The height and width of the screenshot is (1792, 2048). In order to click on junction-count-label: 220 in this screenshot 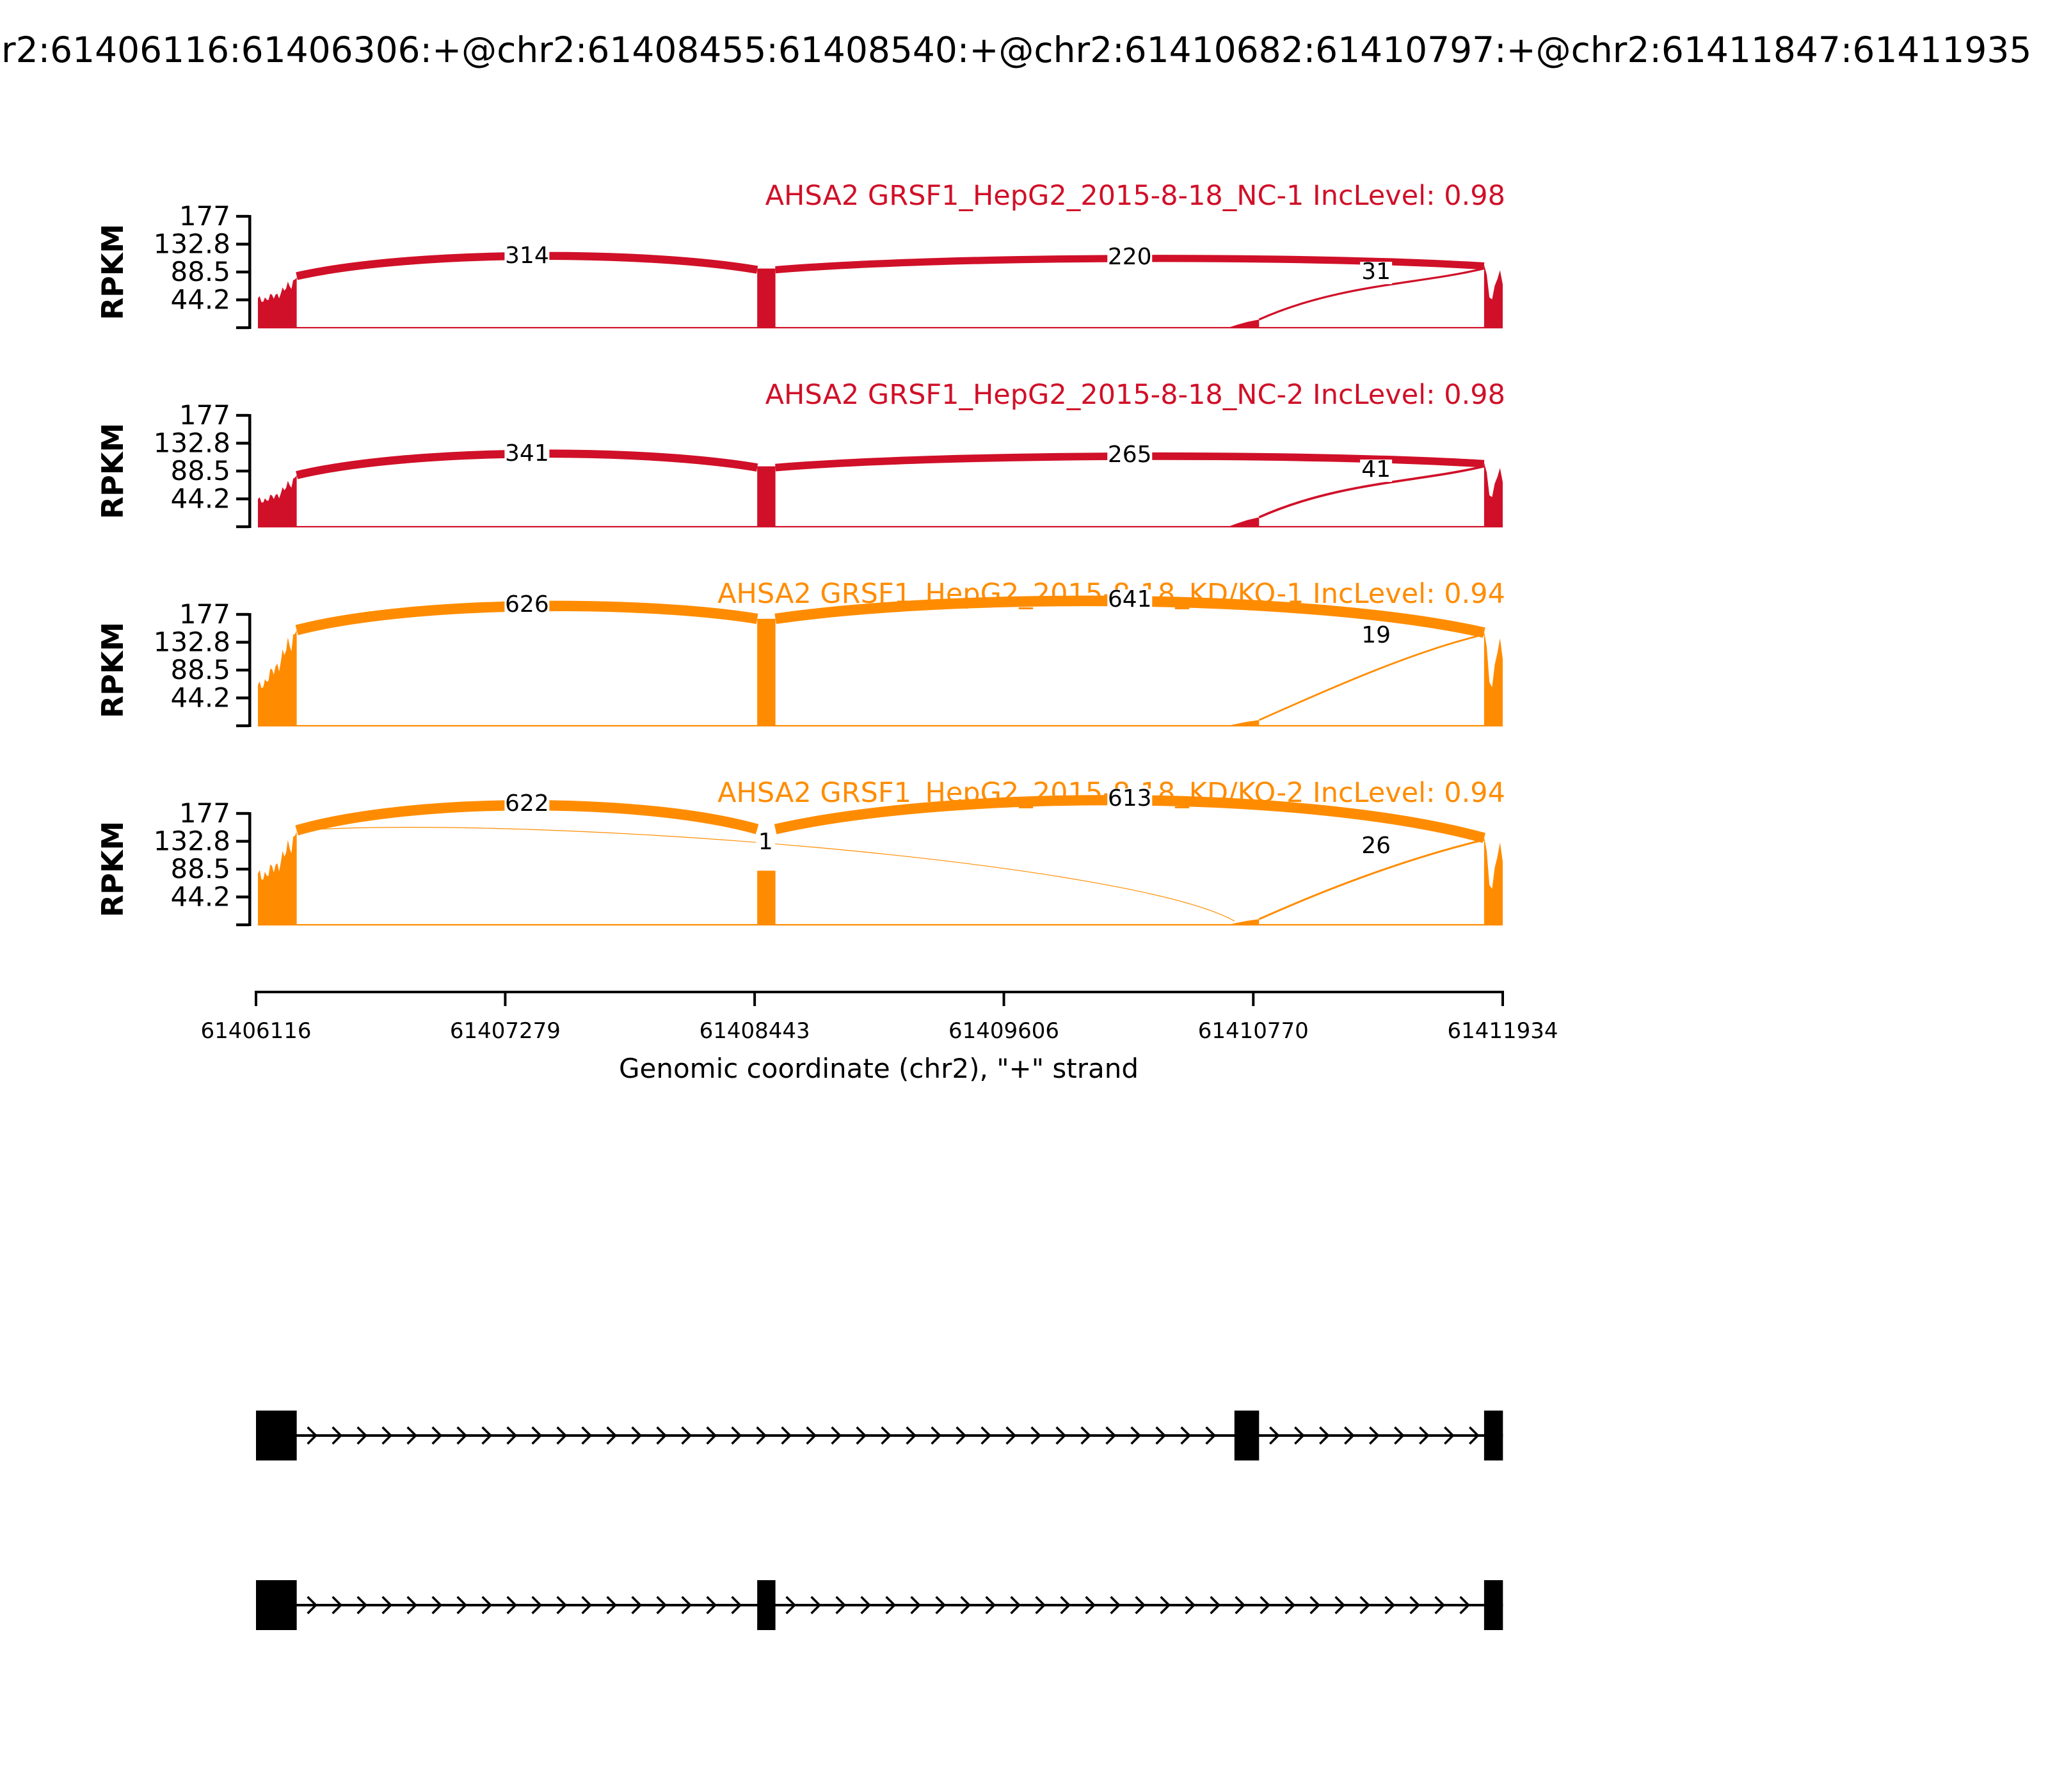, I will do `click(1130, 257)`.